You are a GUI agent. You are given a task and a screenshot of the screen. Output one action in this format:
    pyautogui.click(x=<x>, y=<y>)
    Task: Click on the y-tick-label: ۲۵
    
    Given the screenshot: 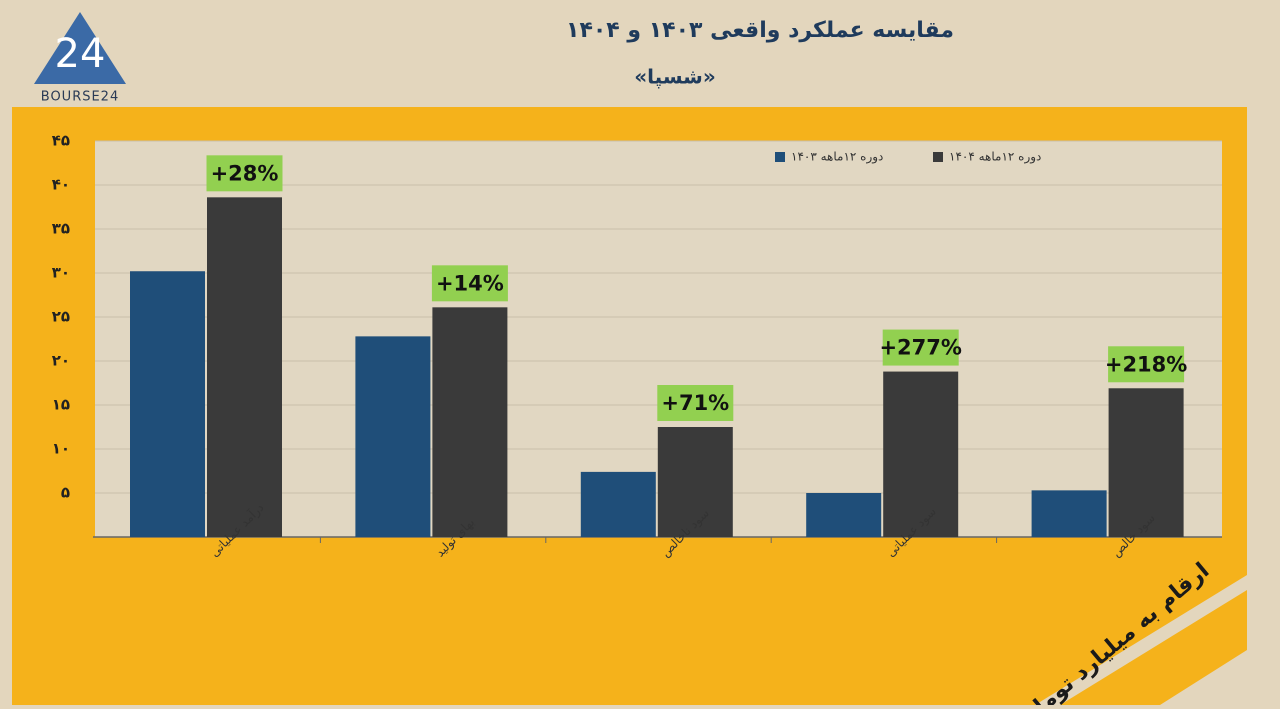 What is the action you would take?
    pyautogui.click(x=61, y=317)
    